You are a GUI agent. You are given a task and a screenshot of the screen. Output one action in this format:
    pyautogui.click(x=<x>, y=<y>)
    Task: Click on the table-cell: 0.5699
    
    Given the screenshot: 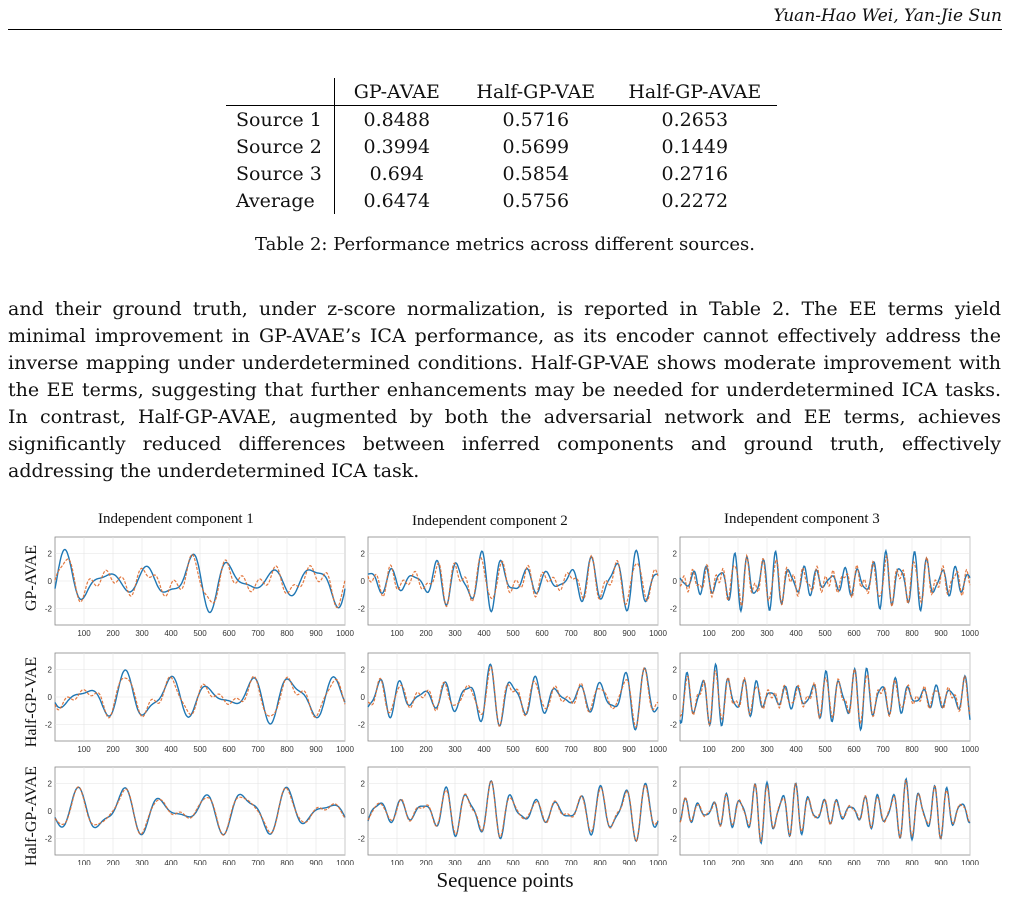 What is the action you would take?
    pyautogui.click(x=536, y=146)
    